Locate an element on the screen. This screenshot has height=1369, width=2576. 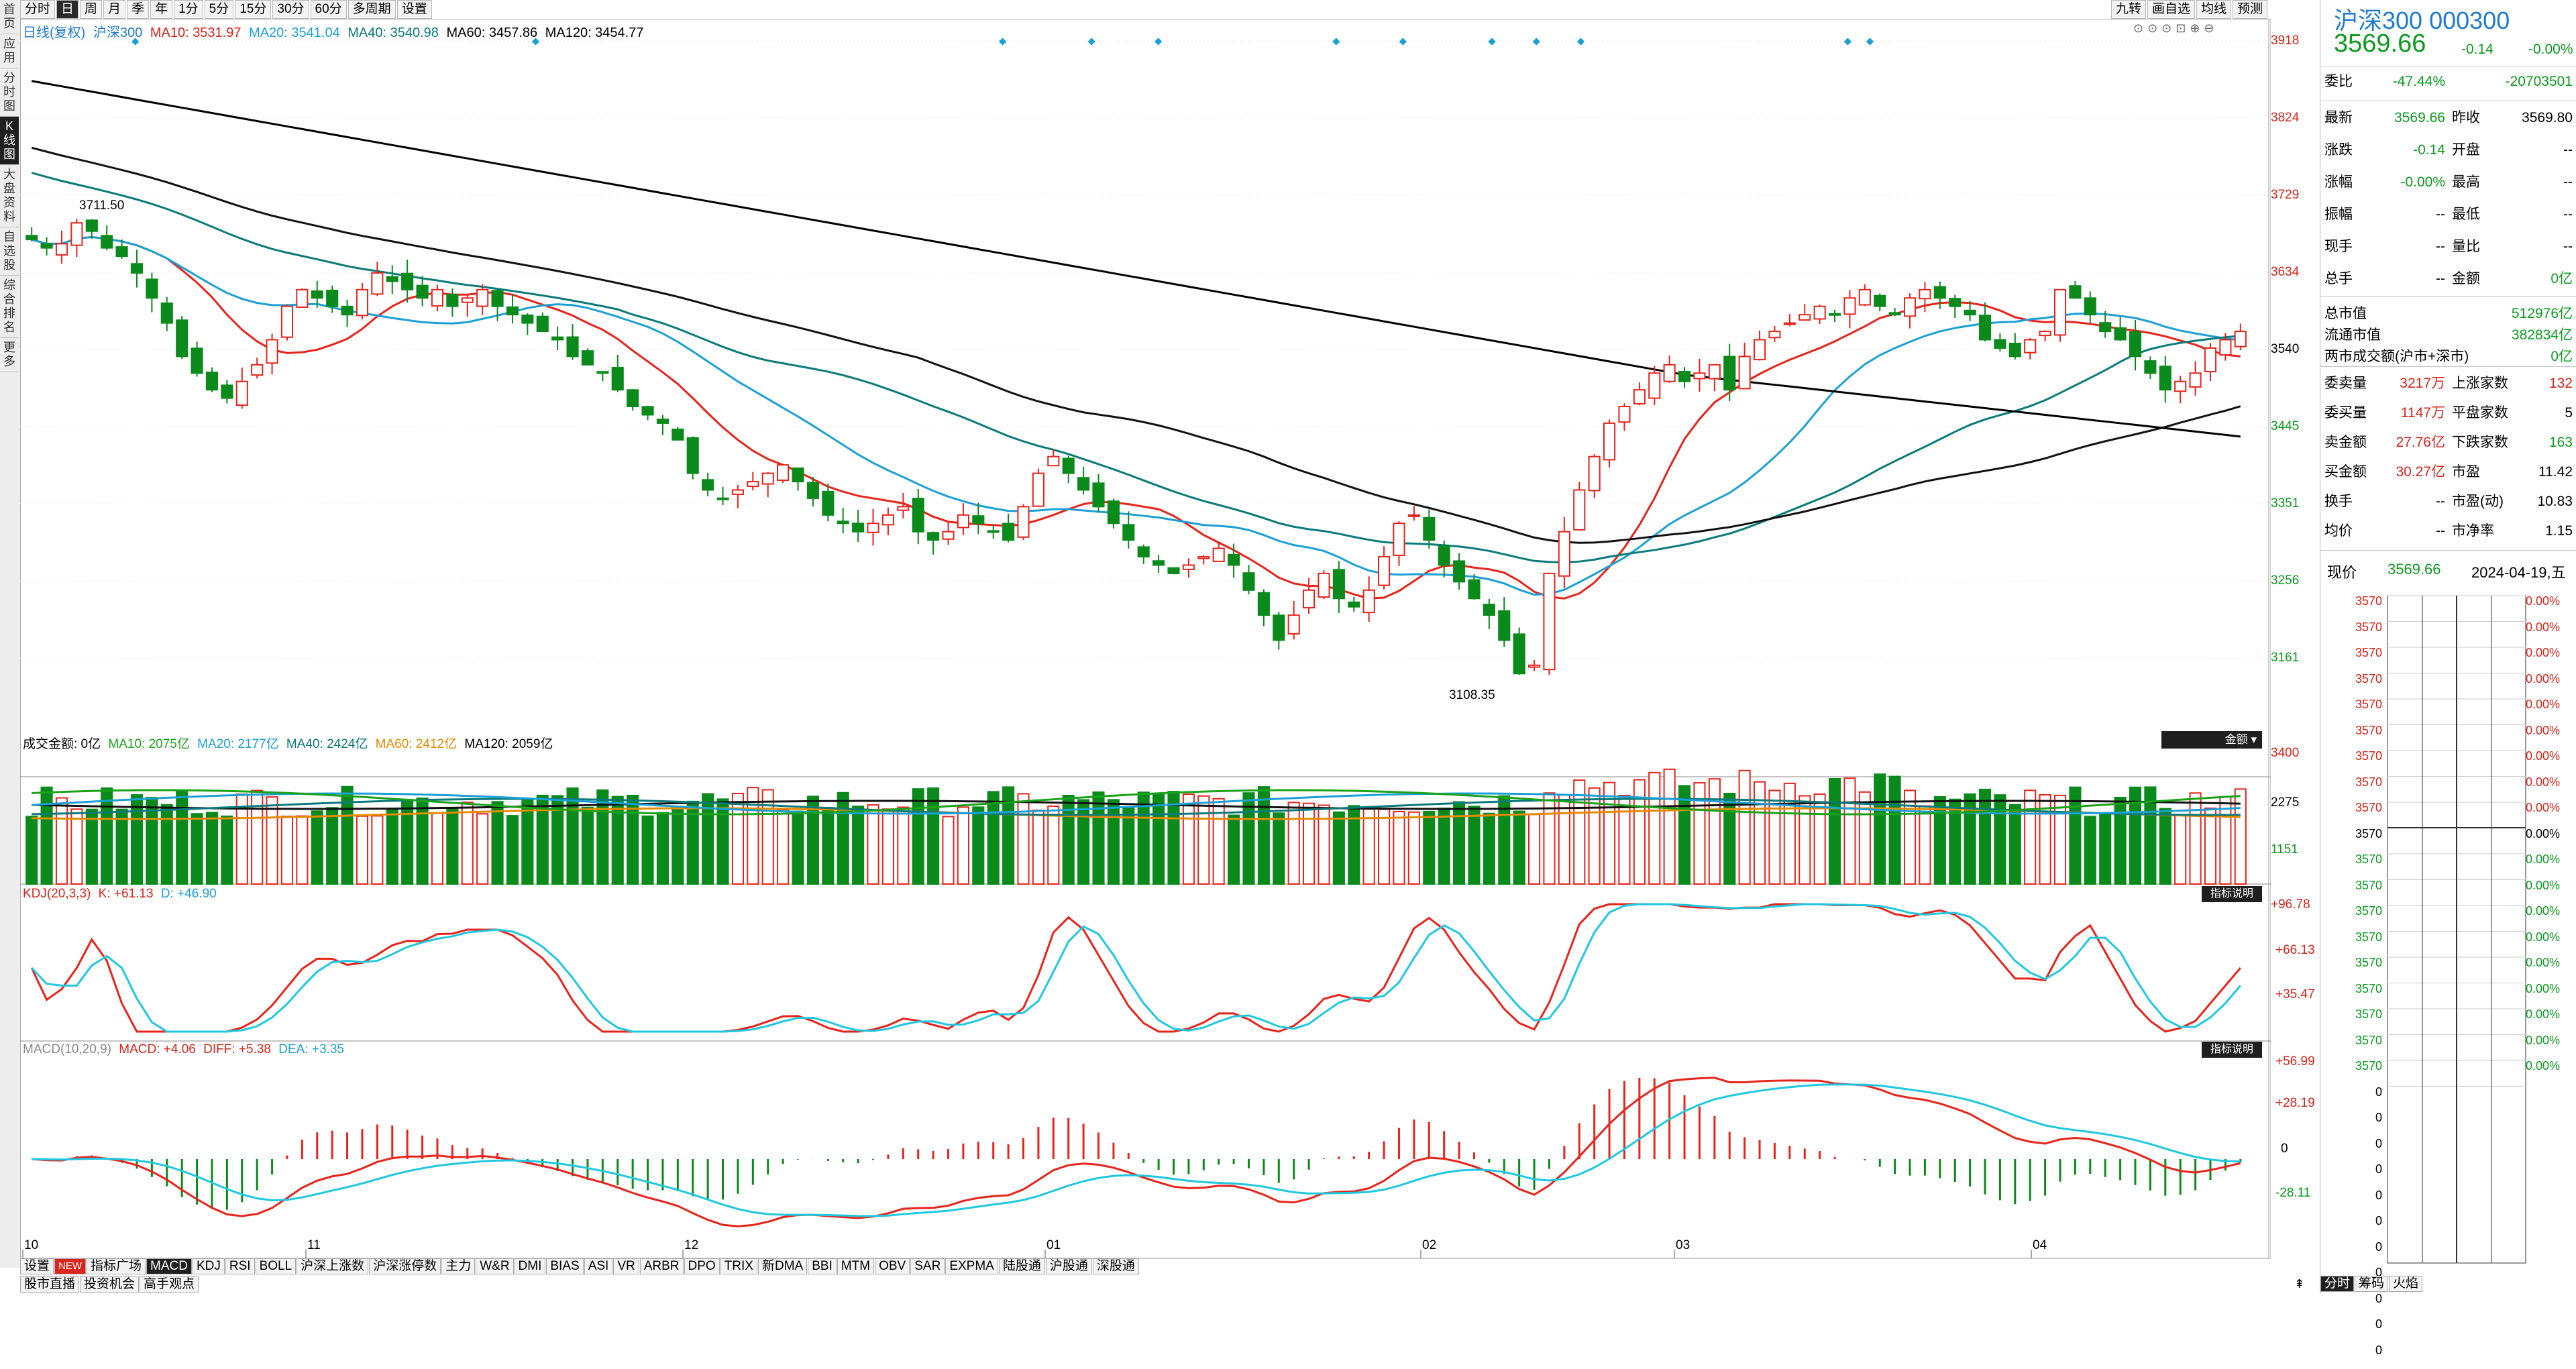
quote-k2: 量比 is located at coordinates (2466, 247).